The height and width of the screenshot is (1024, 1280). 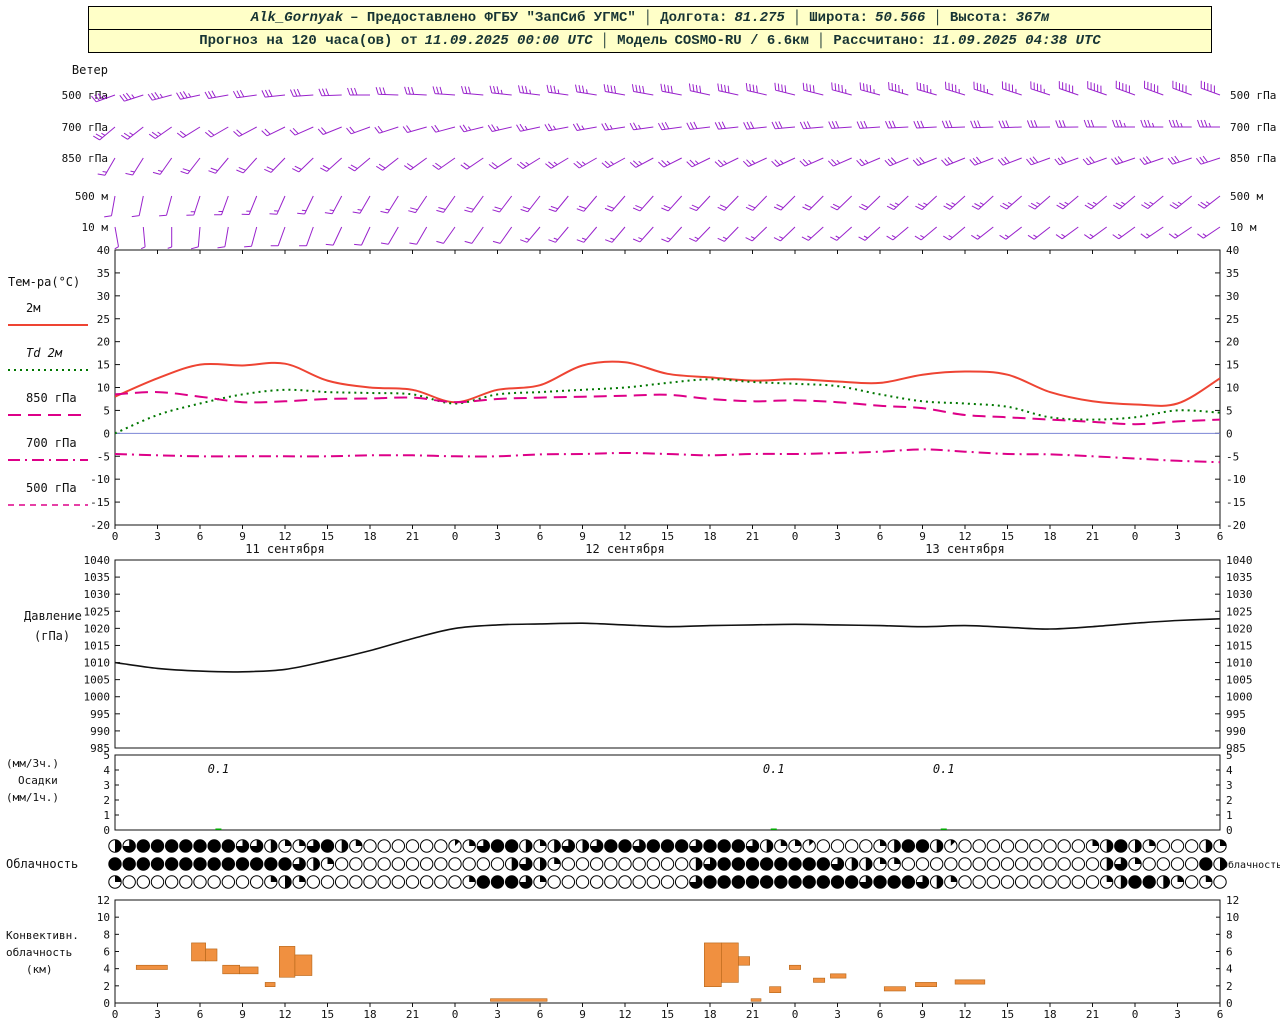 What do you see at coordinates (33, 308) in the screenshot?
I see `svg-text: 2м` at bounding box center [33, 308].